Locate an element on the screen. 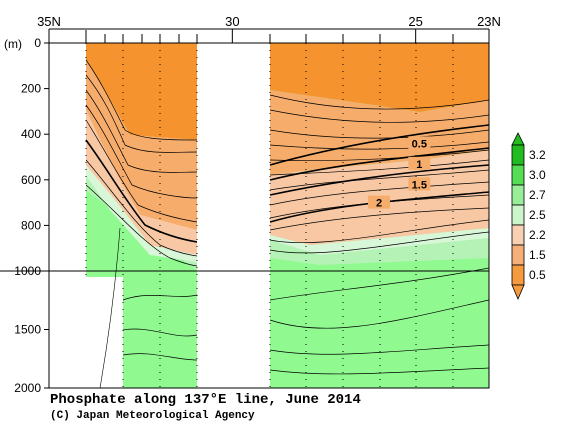 This screenshot has height=423, width=570. x-minor-ticks is located at coordinates (269, 36).